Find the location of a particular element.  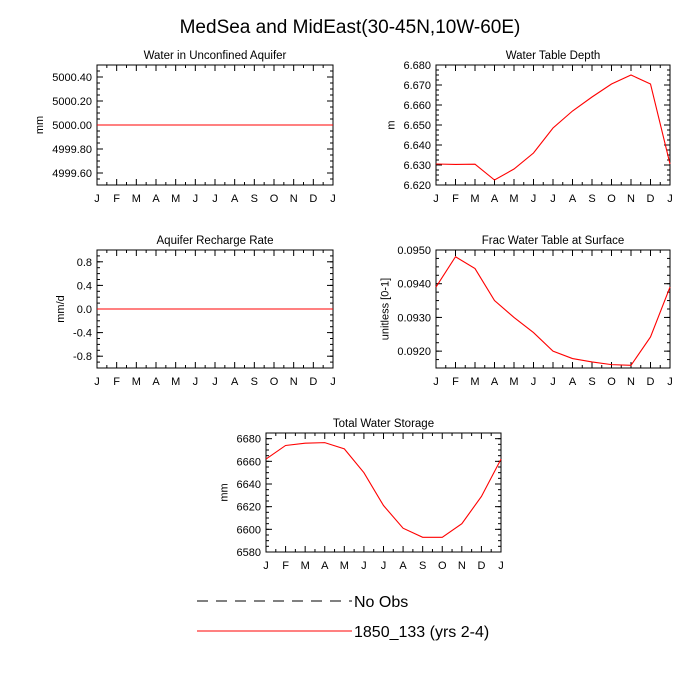

y-tick-label: 6620 is located at coordinates (249, 508).